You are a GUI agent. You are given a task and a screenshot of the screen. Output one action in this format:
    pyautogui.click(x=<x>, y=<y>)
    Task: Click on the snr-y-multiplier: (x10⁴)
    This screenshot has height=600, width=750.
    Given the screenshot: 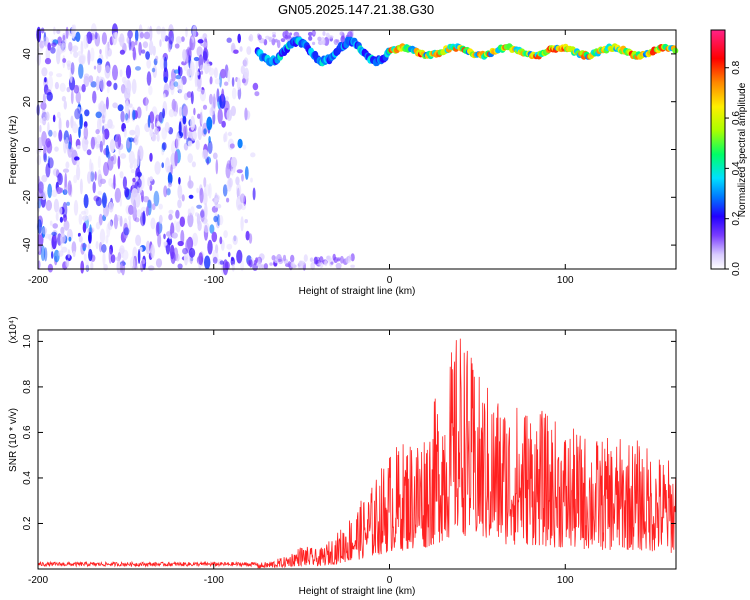 What is the action you would take?
    pyautogui.click(x=13, y=329)
    